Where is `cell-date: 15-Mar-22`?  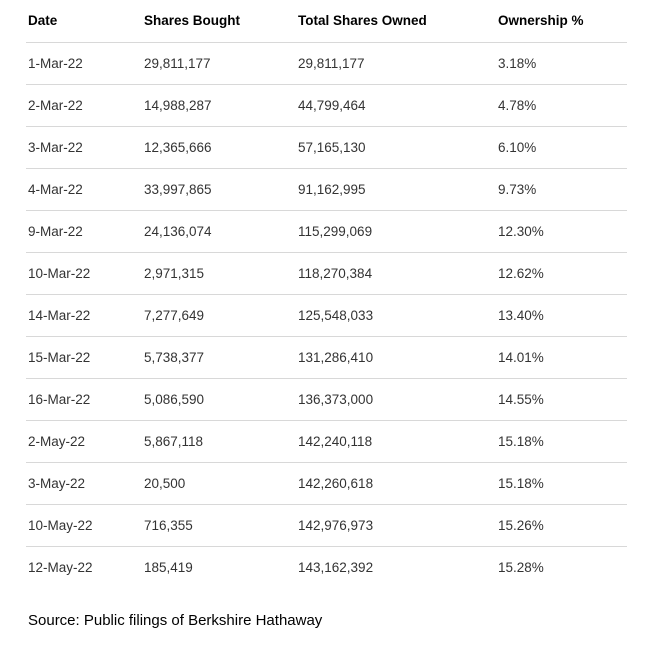
cell-date: 15-Mar-22 is located at coordinates (84, 357).